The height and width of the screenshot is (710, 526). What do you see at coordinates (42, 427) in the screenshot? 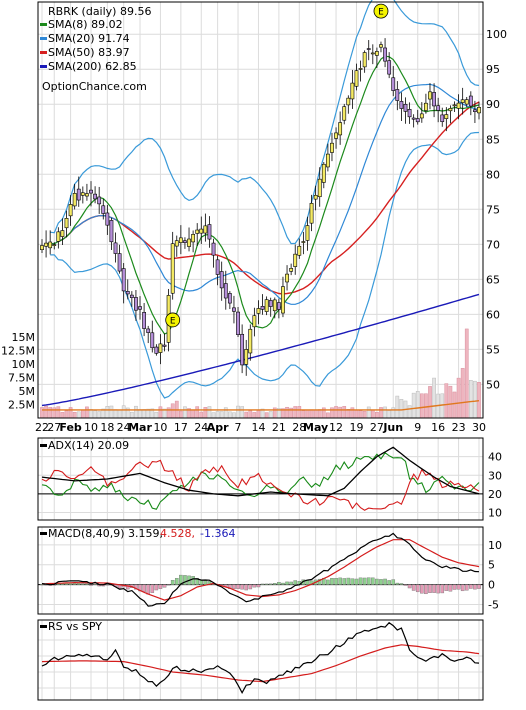
I see `x-tick-label: 22` at bounding box center [42, 427].